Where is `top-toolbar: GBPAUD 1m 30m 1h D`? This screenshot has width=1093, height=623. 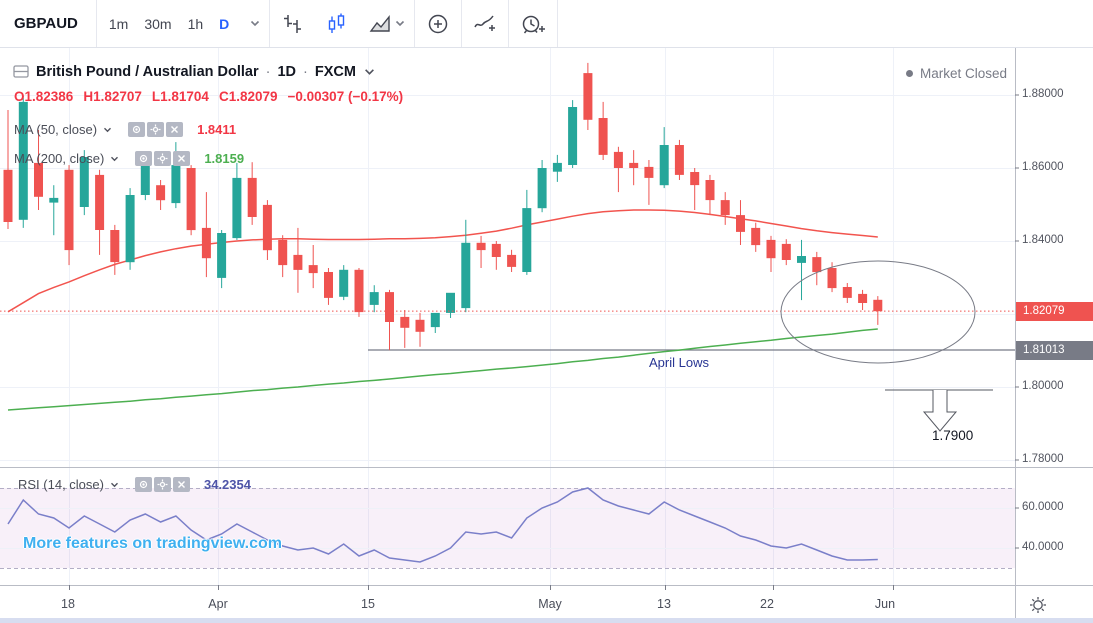
top-toolbar: GBPAUD 1m 30m 1h D is located at coordinates (546, 24).